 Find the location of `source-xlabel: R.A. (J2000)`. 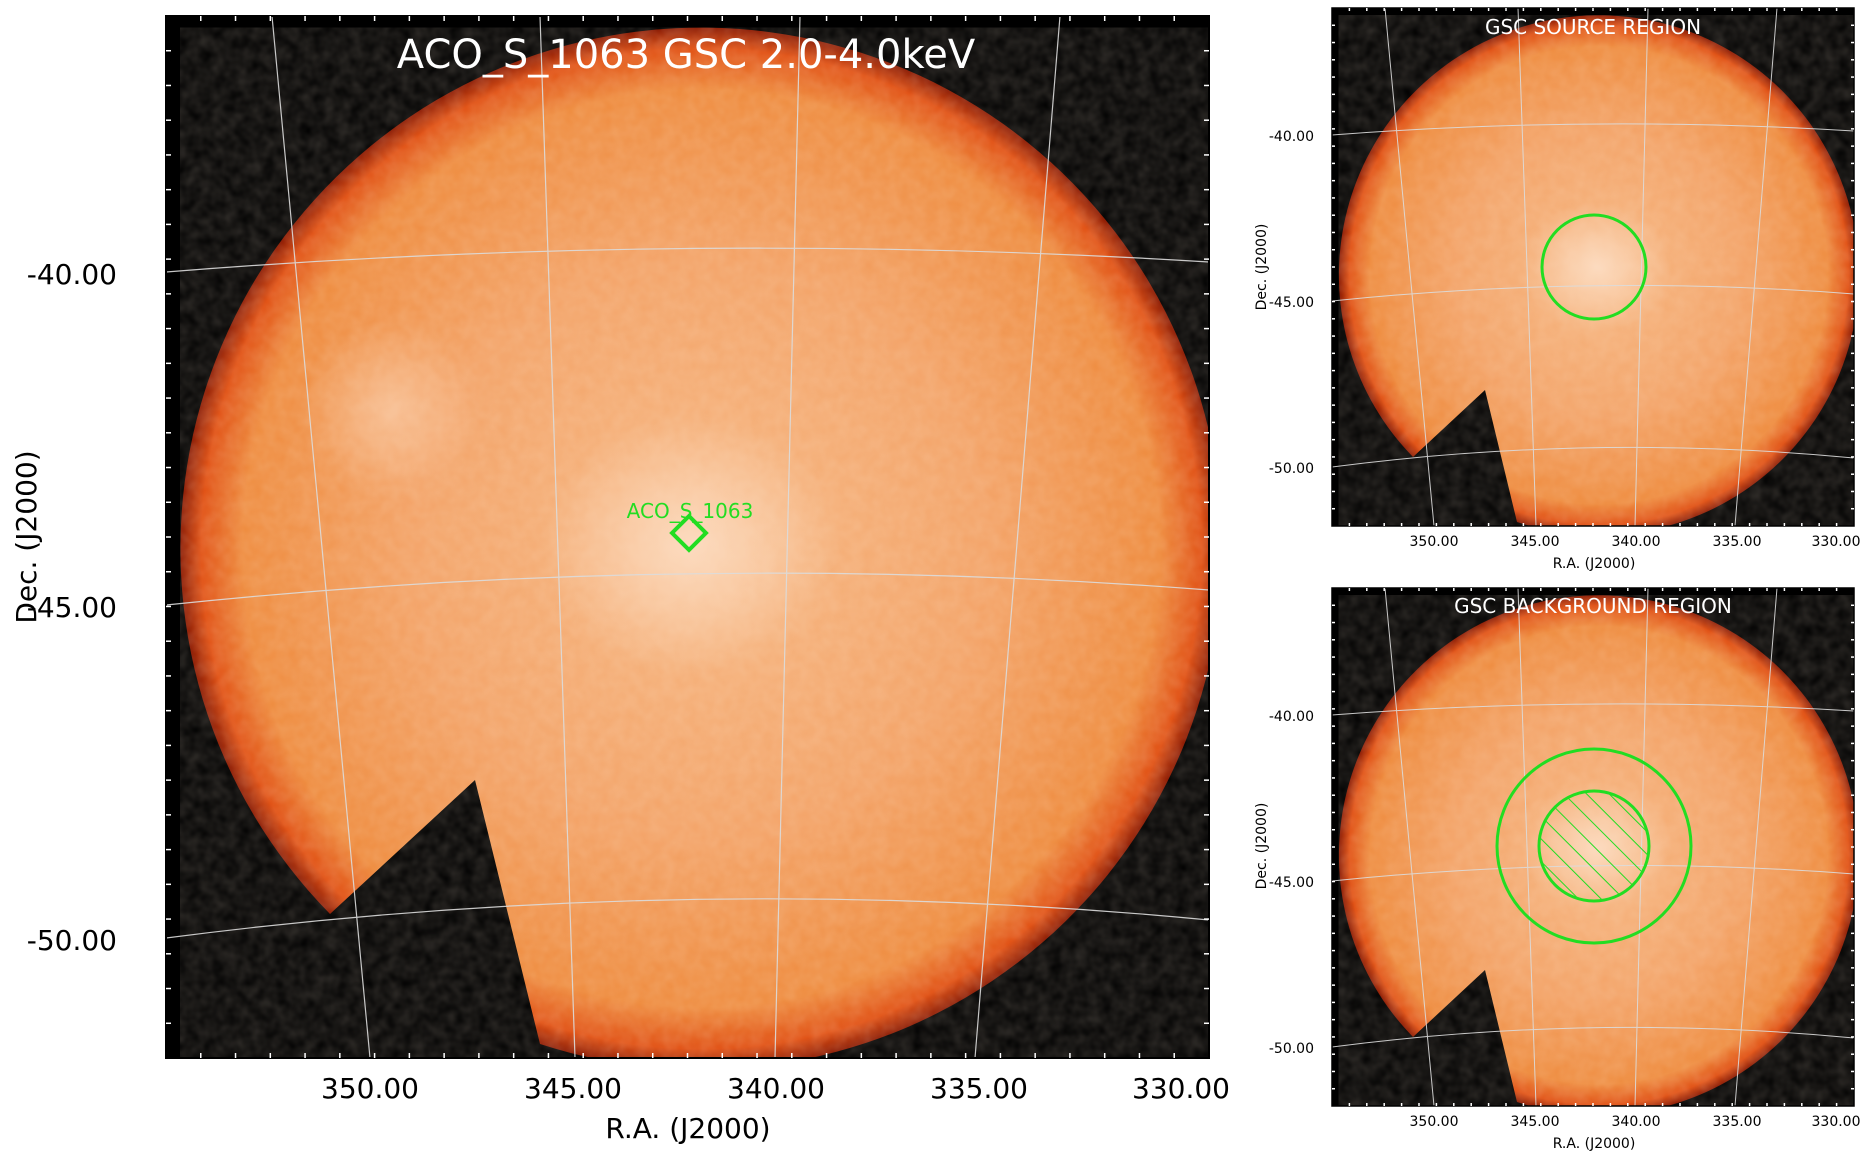

source-xlabel: R.A. (J2000) is located at coordinates (1594, 564).